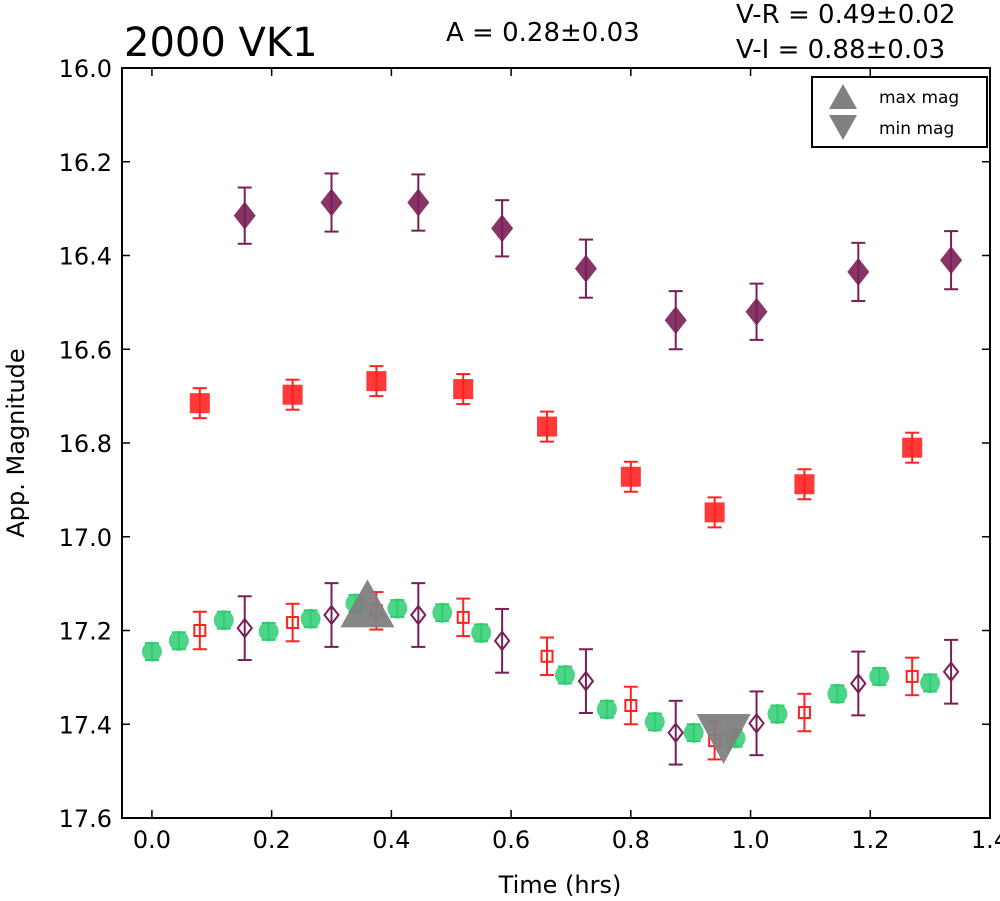 The image size is (1000, 901). Describe the element at coordinates (85, 163) in the screenshot. I see `y-tick-label: 16.2` at that location.